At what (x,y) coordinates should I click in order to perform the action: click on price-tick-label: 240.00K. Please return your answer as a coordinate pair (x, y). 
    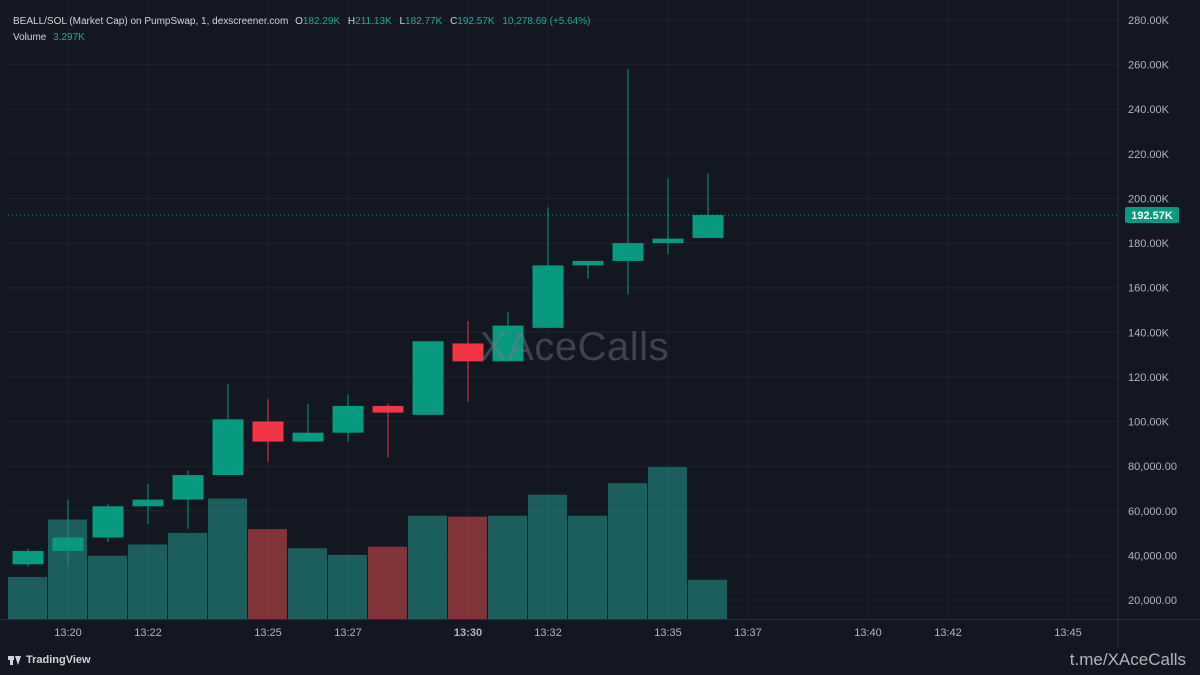
    Looking at the image, I should click on (1149, 110).